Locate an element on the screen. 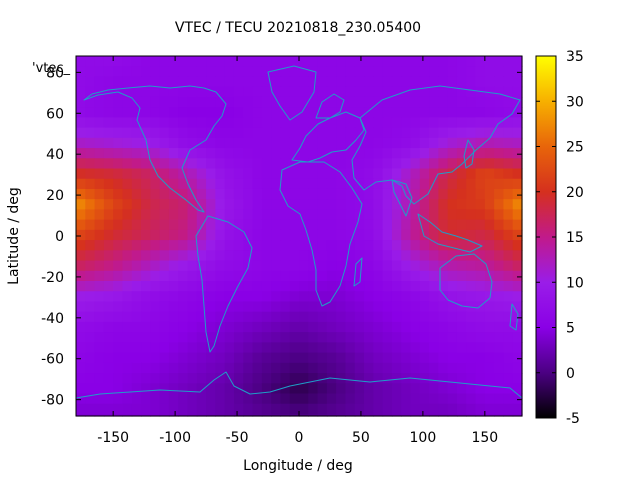 The image size is (640, 480). y-tick-label: -40 is located at coordinates (52, 319).